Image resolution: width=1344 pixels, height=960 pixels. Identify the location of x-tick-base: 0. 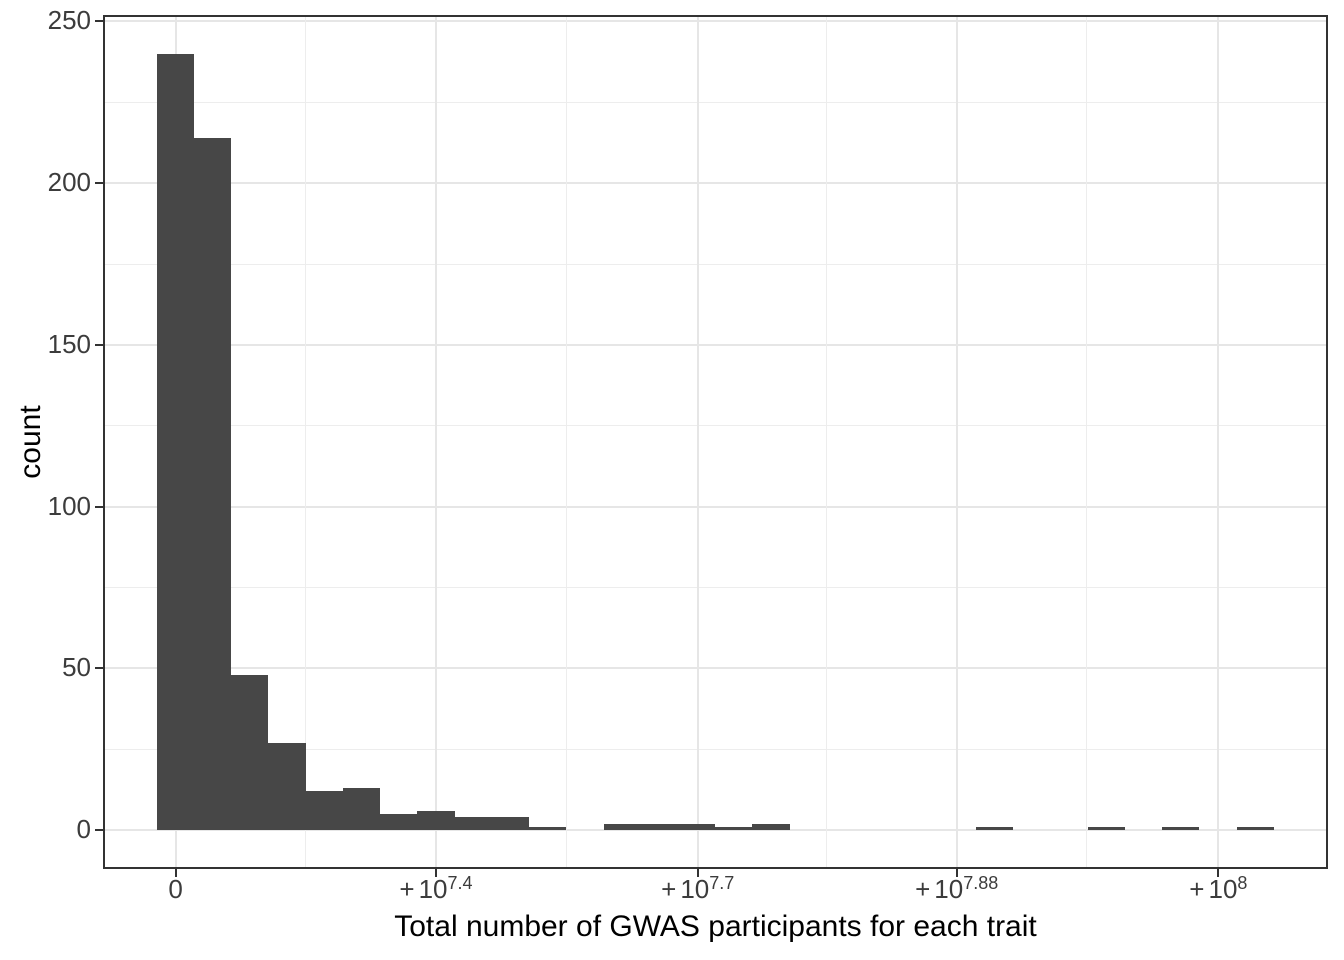
(175, 889).